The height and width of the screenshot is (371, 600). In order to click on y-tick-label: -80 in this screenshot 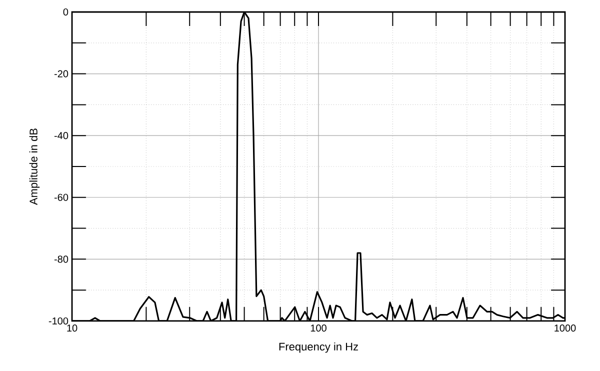, I will do `click(61, 259)`.